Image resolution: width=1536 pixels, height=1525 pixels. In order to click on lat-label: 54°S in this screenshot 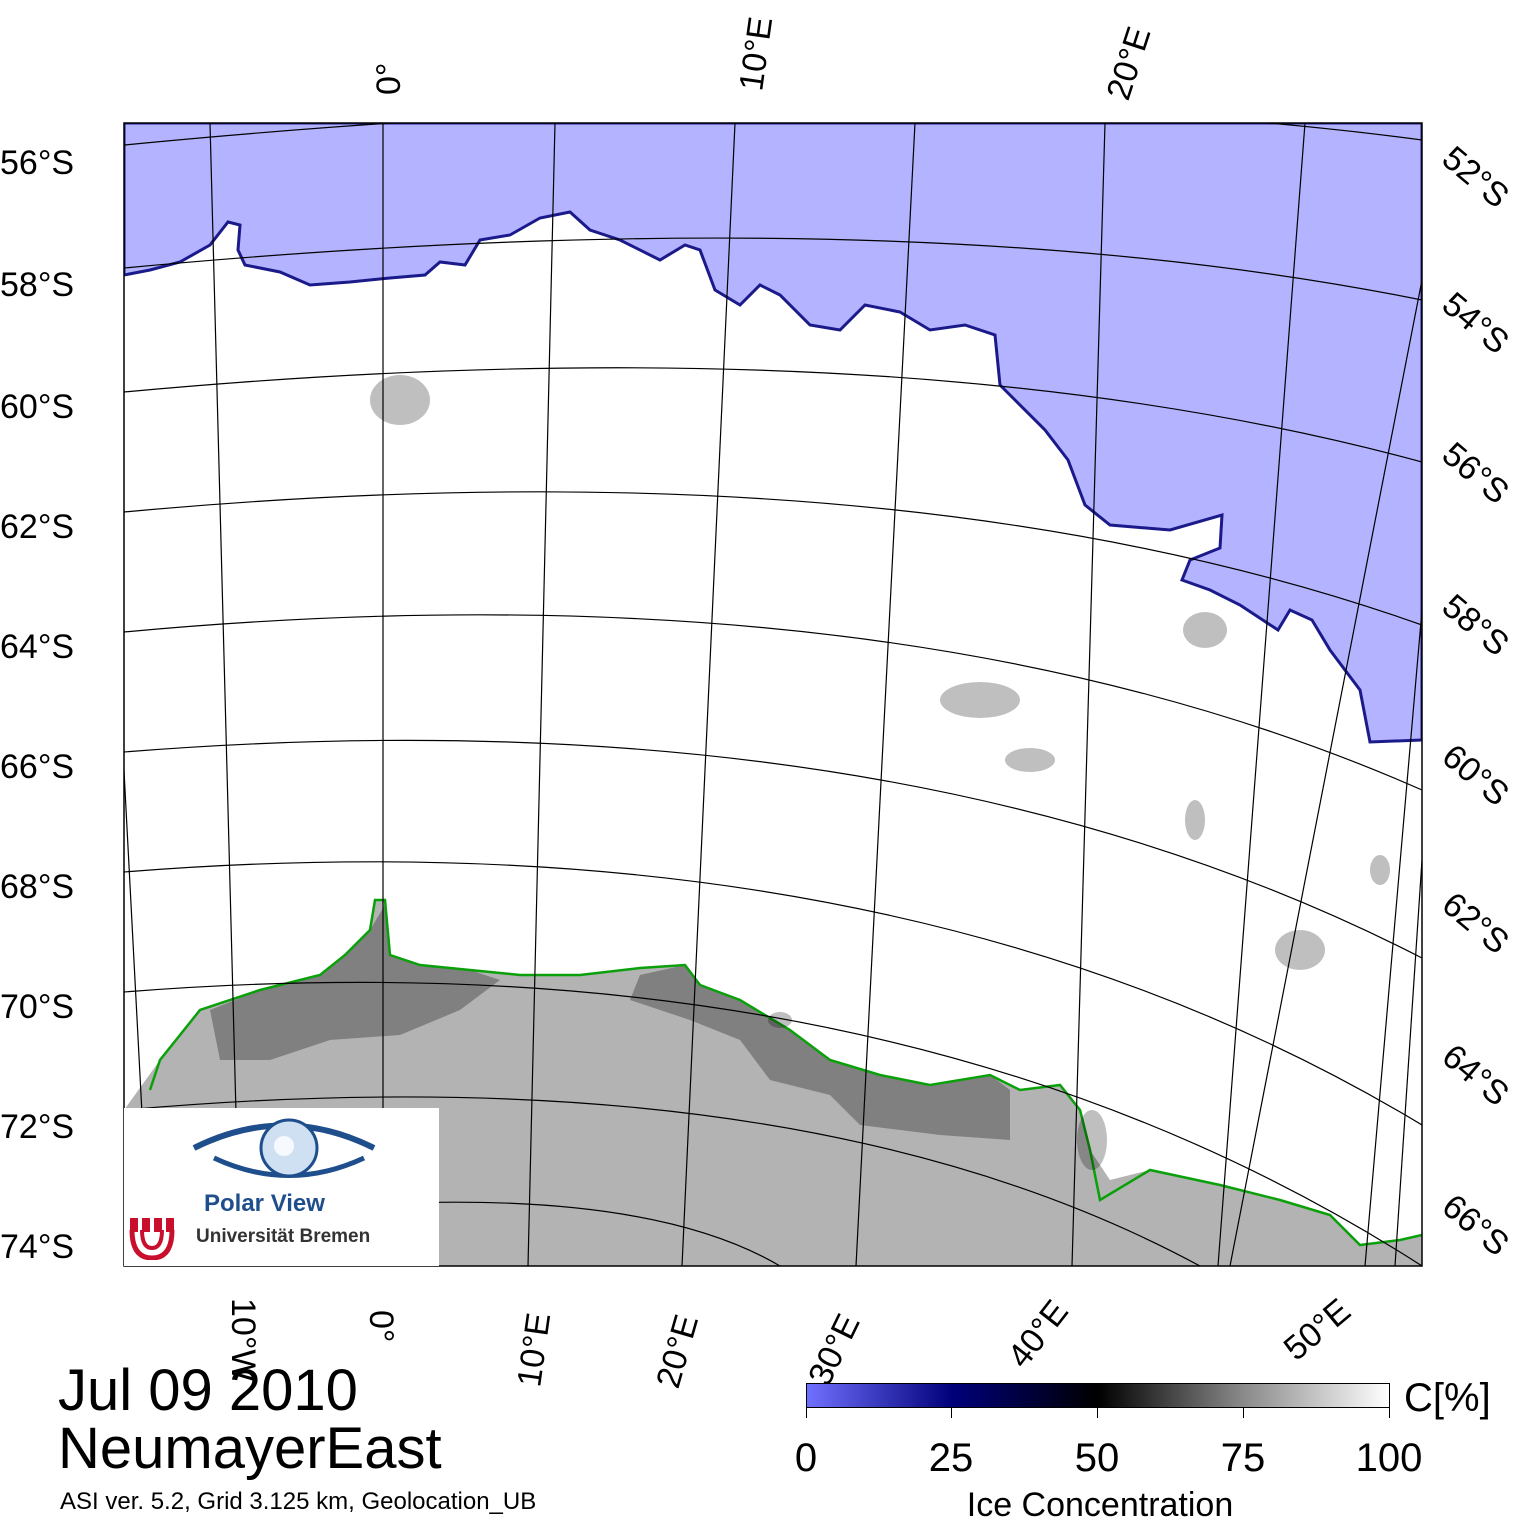, I will do `click(1475, 323)`.